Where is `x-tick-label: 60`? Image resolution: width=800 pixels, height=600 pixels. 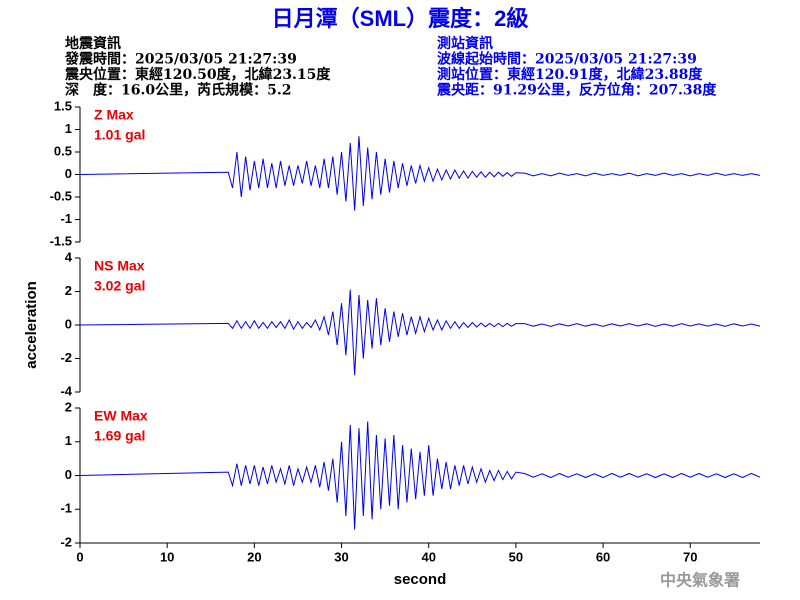
x-tick-label: 60 is located at coordinates (603, 556).